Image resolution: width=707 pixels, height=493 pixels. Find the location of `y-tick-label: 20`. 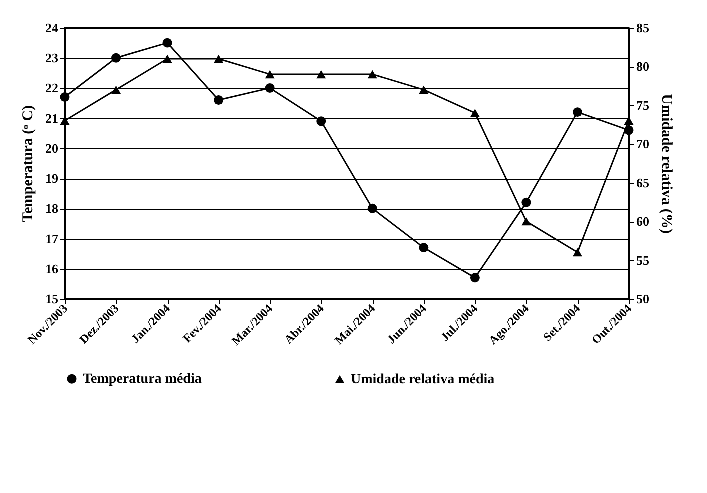

y-tick-label: 20 is located at coordinates (52, 148).